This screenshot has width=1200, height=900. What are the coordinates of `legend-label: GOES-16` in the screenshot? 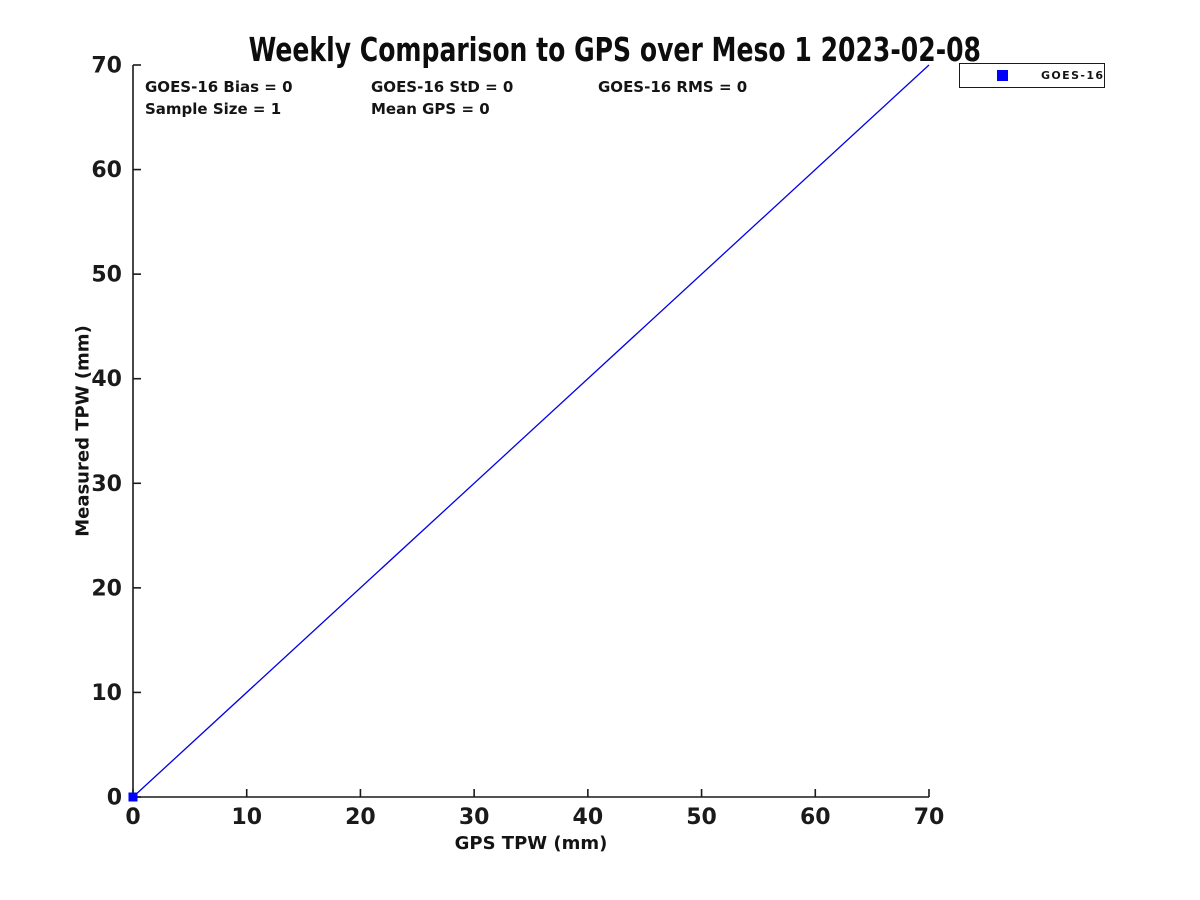 It's located at (1073, 75).